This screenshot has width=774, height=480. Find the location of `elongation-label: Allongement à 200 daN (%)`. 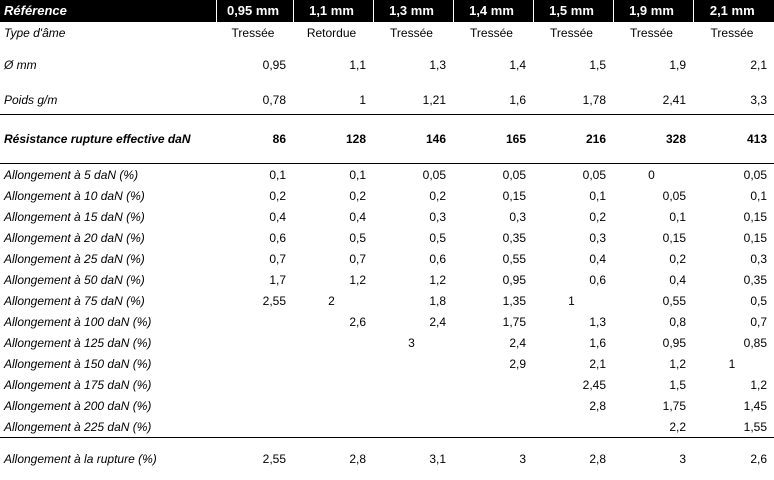

elongation-label: Allongement à 200 daN (%) is located at coordinates (108, 405).